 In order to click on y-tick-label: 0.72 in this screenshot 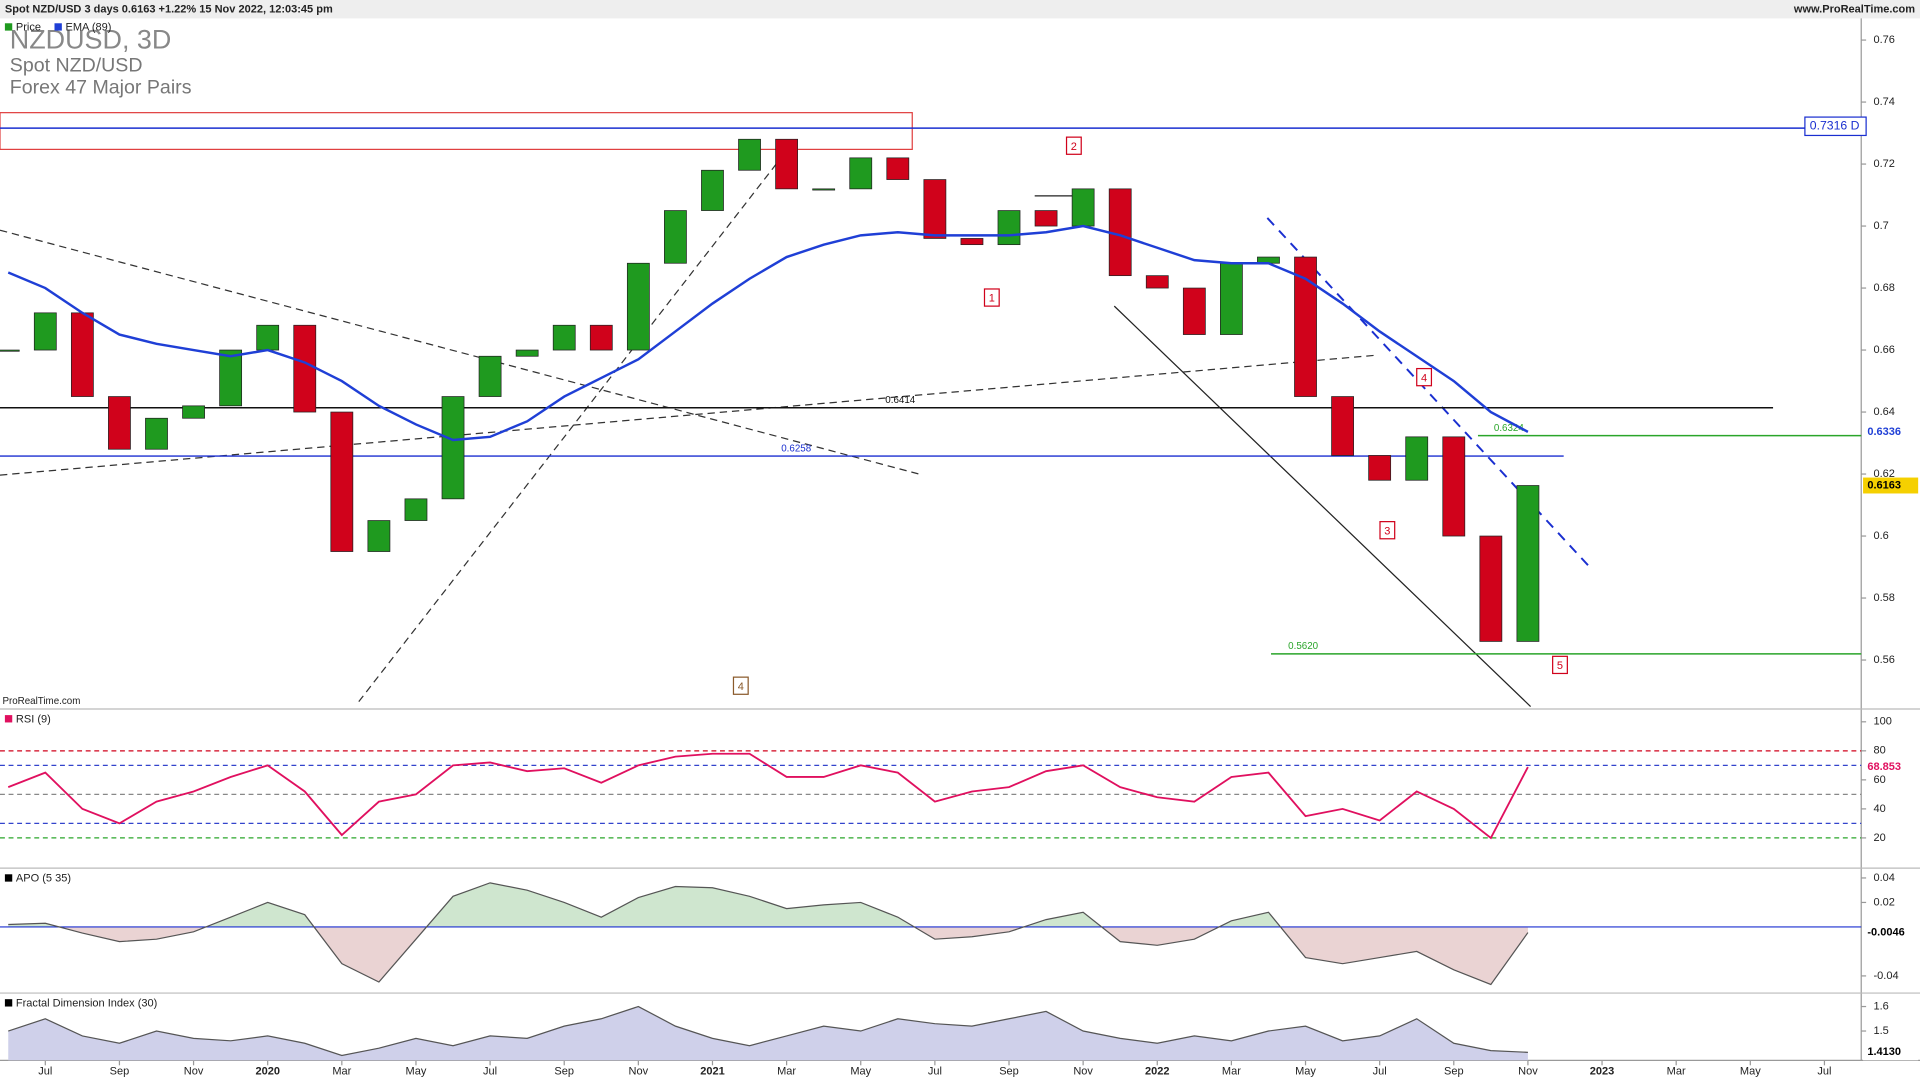, I will do `click(1883, 164)`.